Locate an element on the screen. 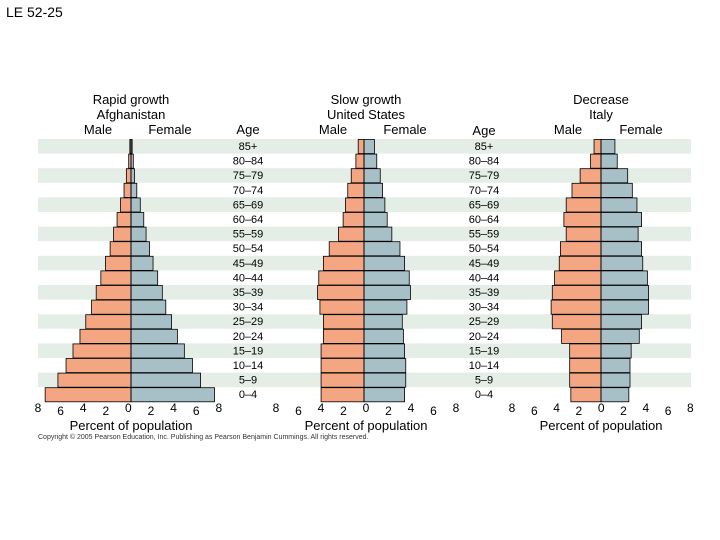  age-label: 5–9 is located at coordinates (484, 381).